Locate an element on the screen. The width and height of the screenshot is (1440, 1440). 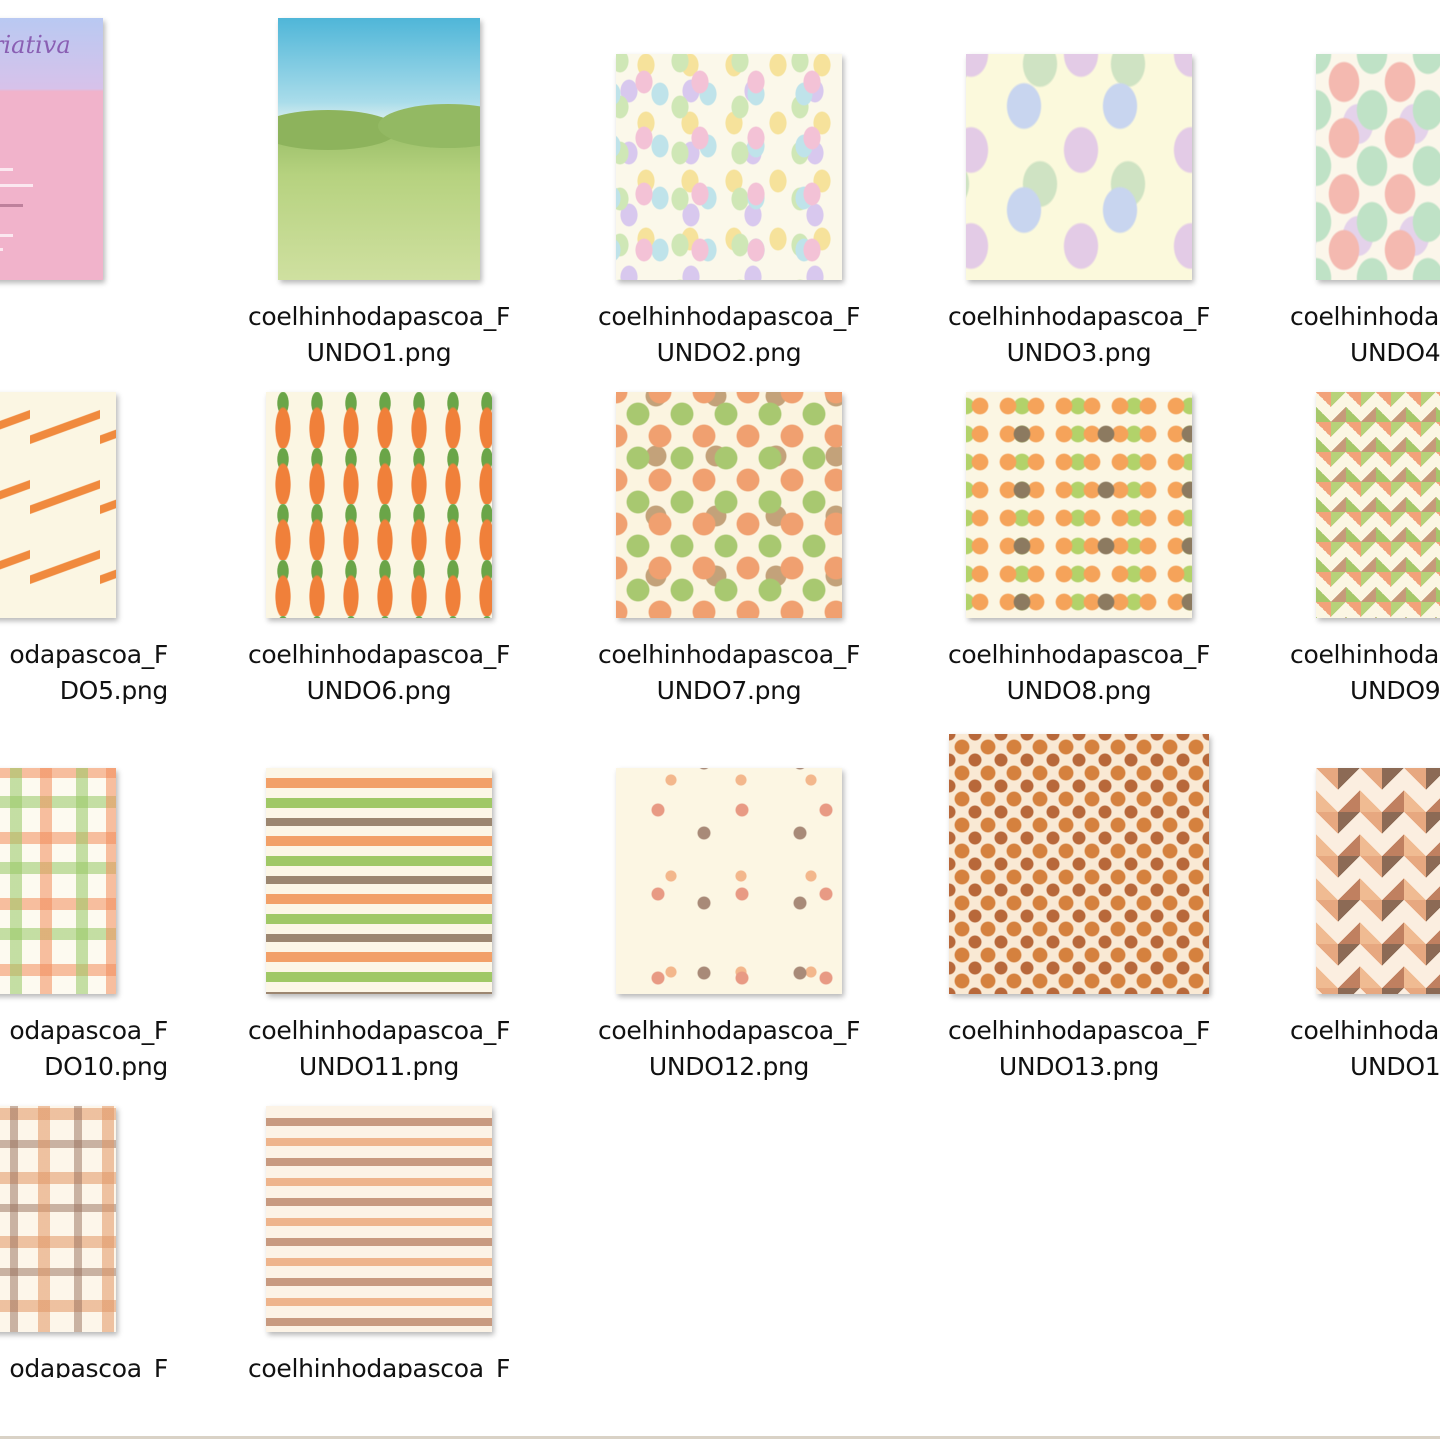
file-name-line2: UNDO3.png is located at coordinates (1079, 352).